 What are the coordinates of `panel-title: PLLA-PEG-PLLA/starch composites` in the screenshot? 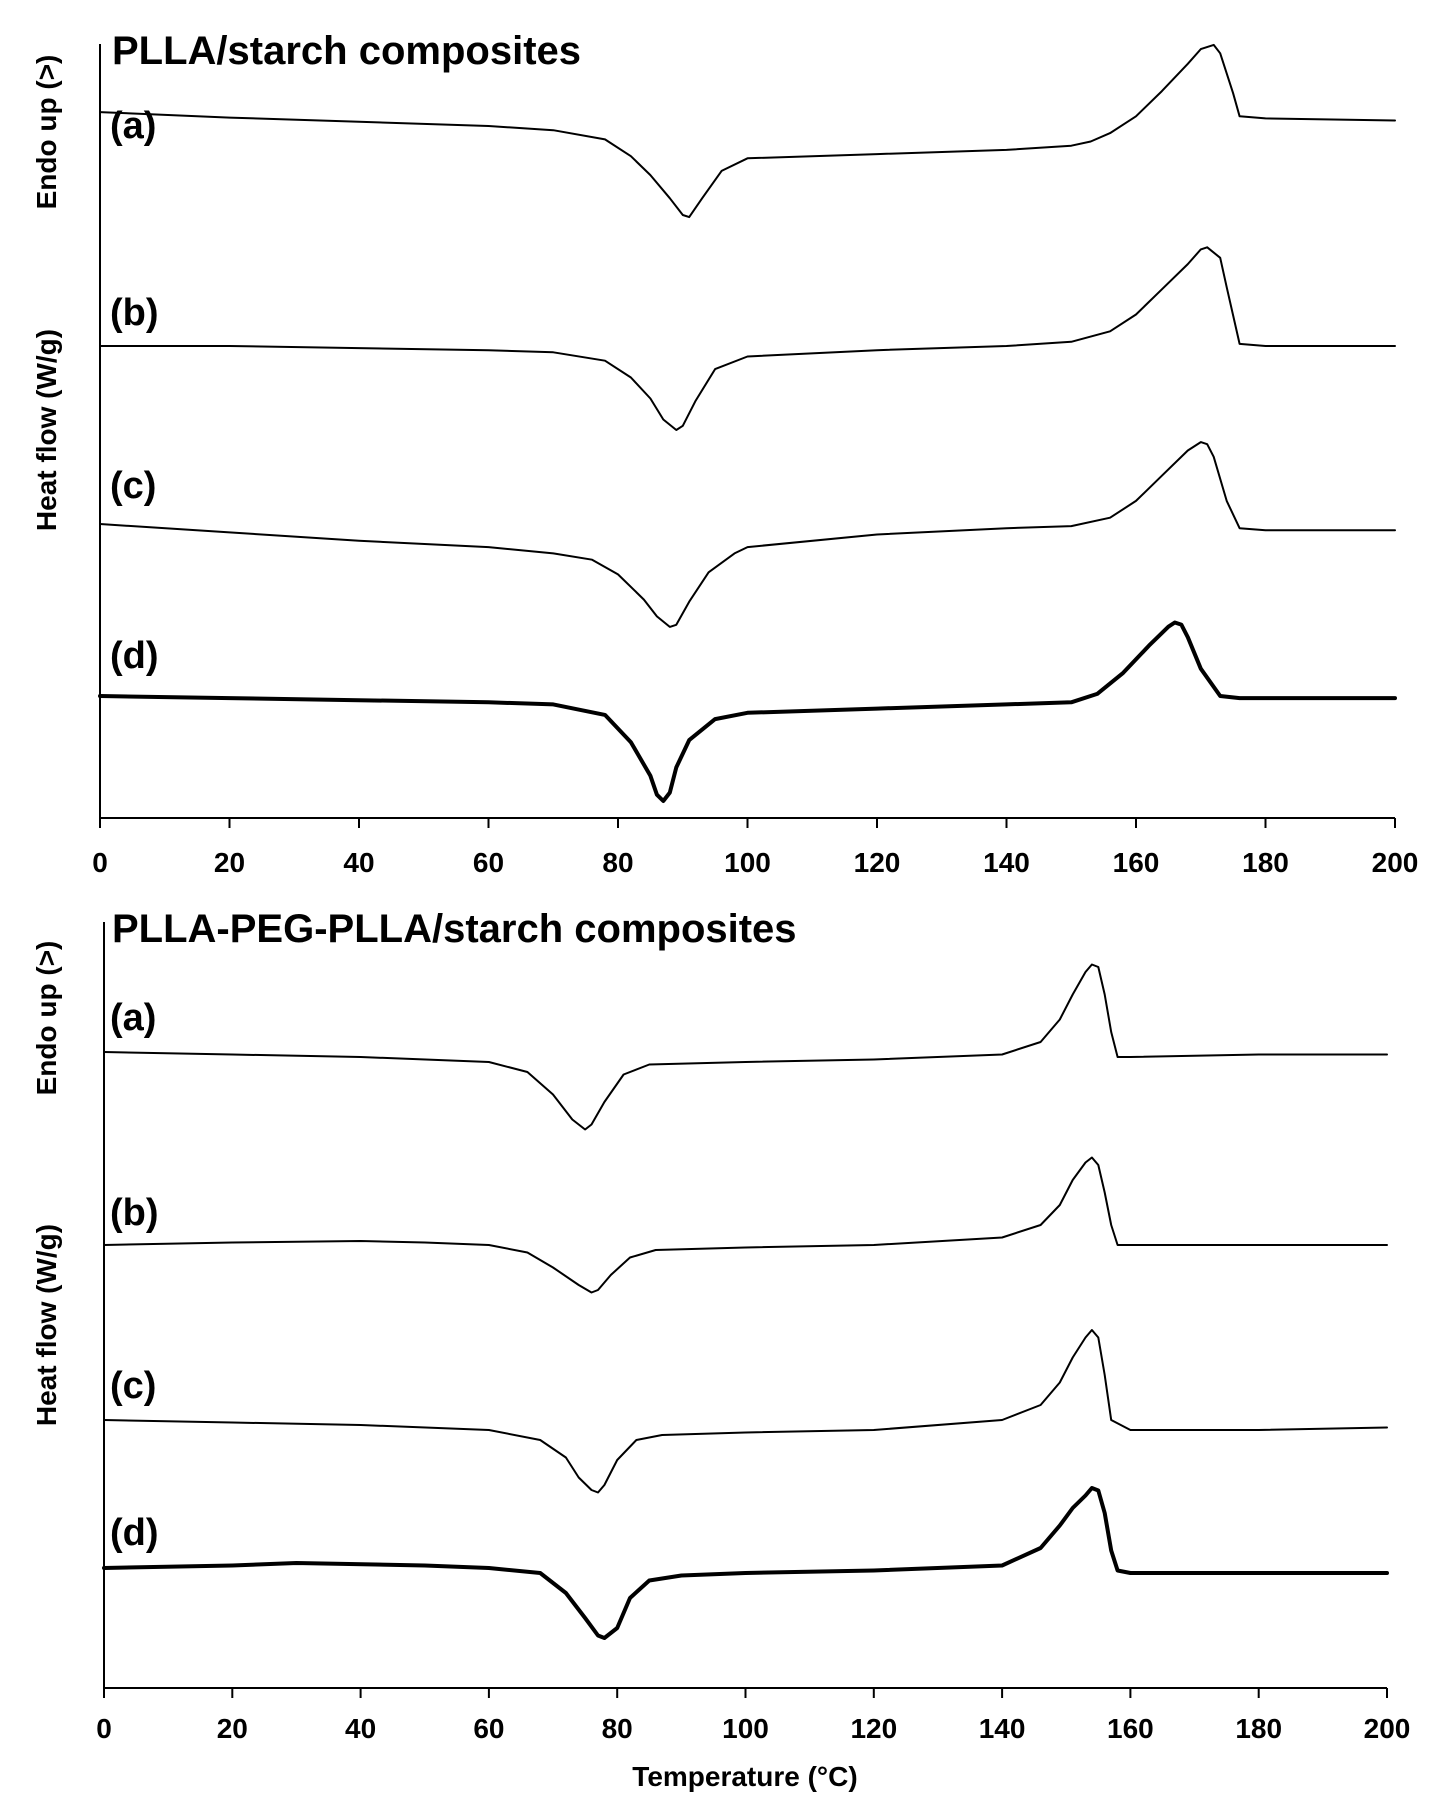 It's located at (454, 929).